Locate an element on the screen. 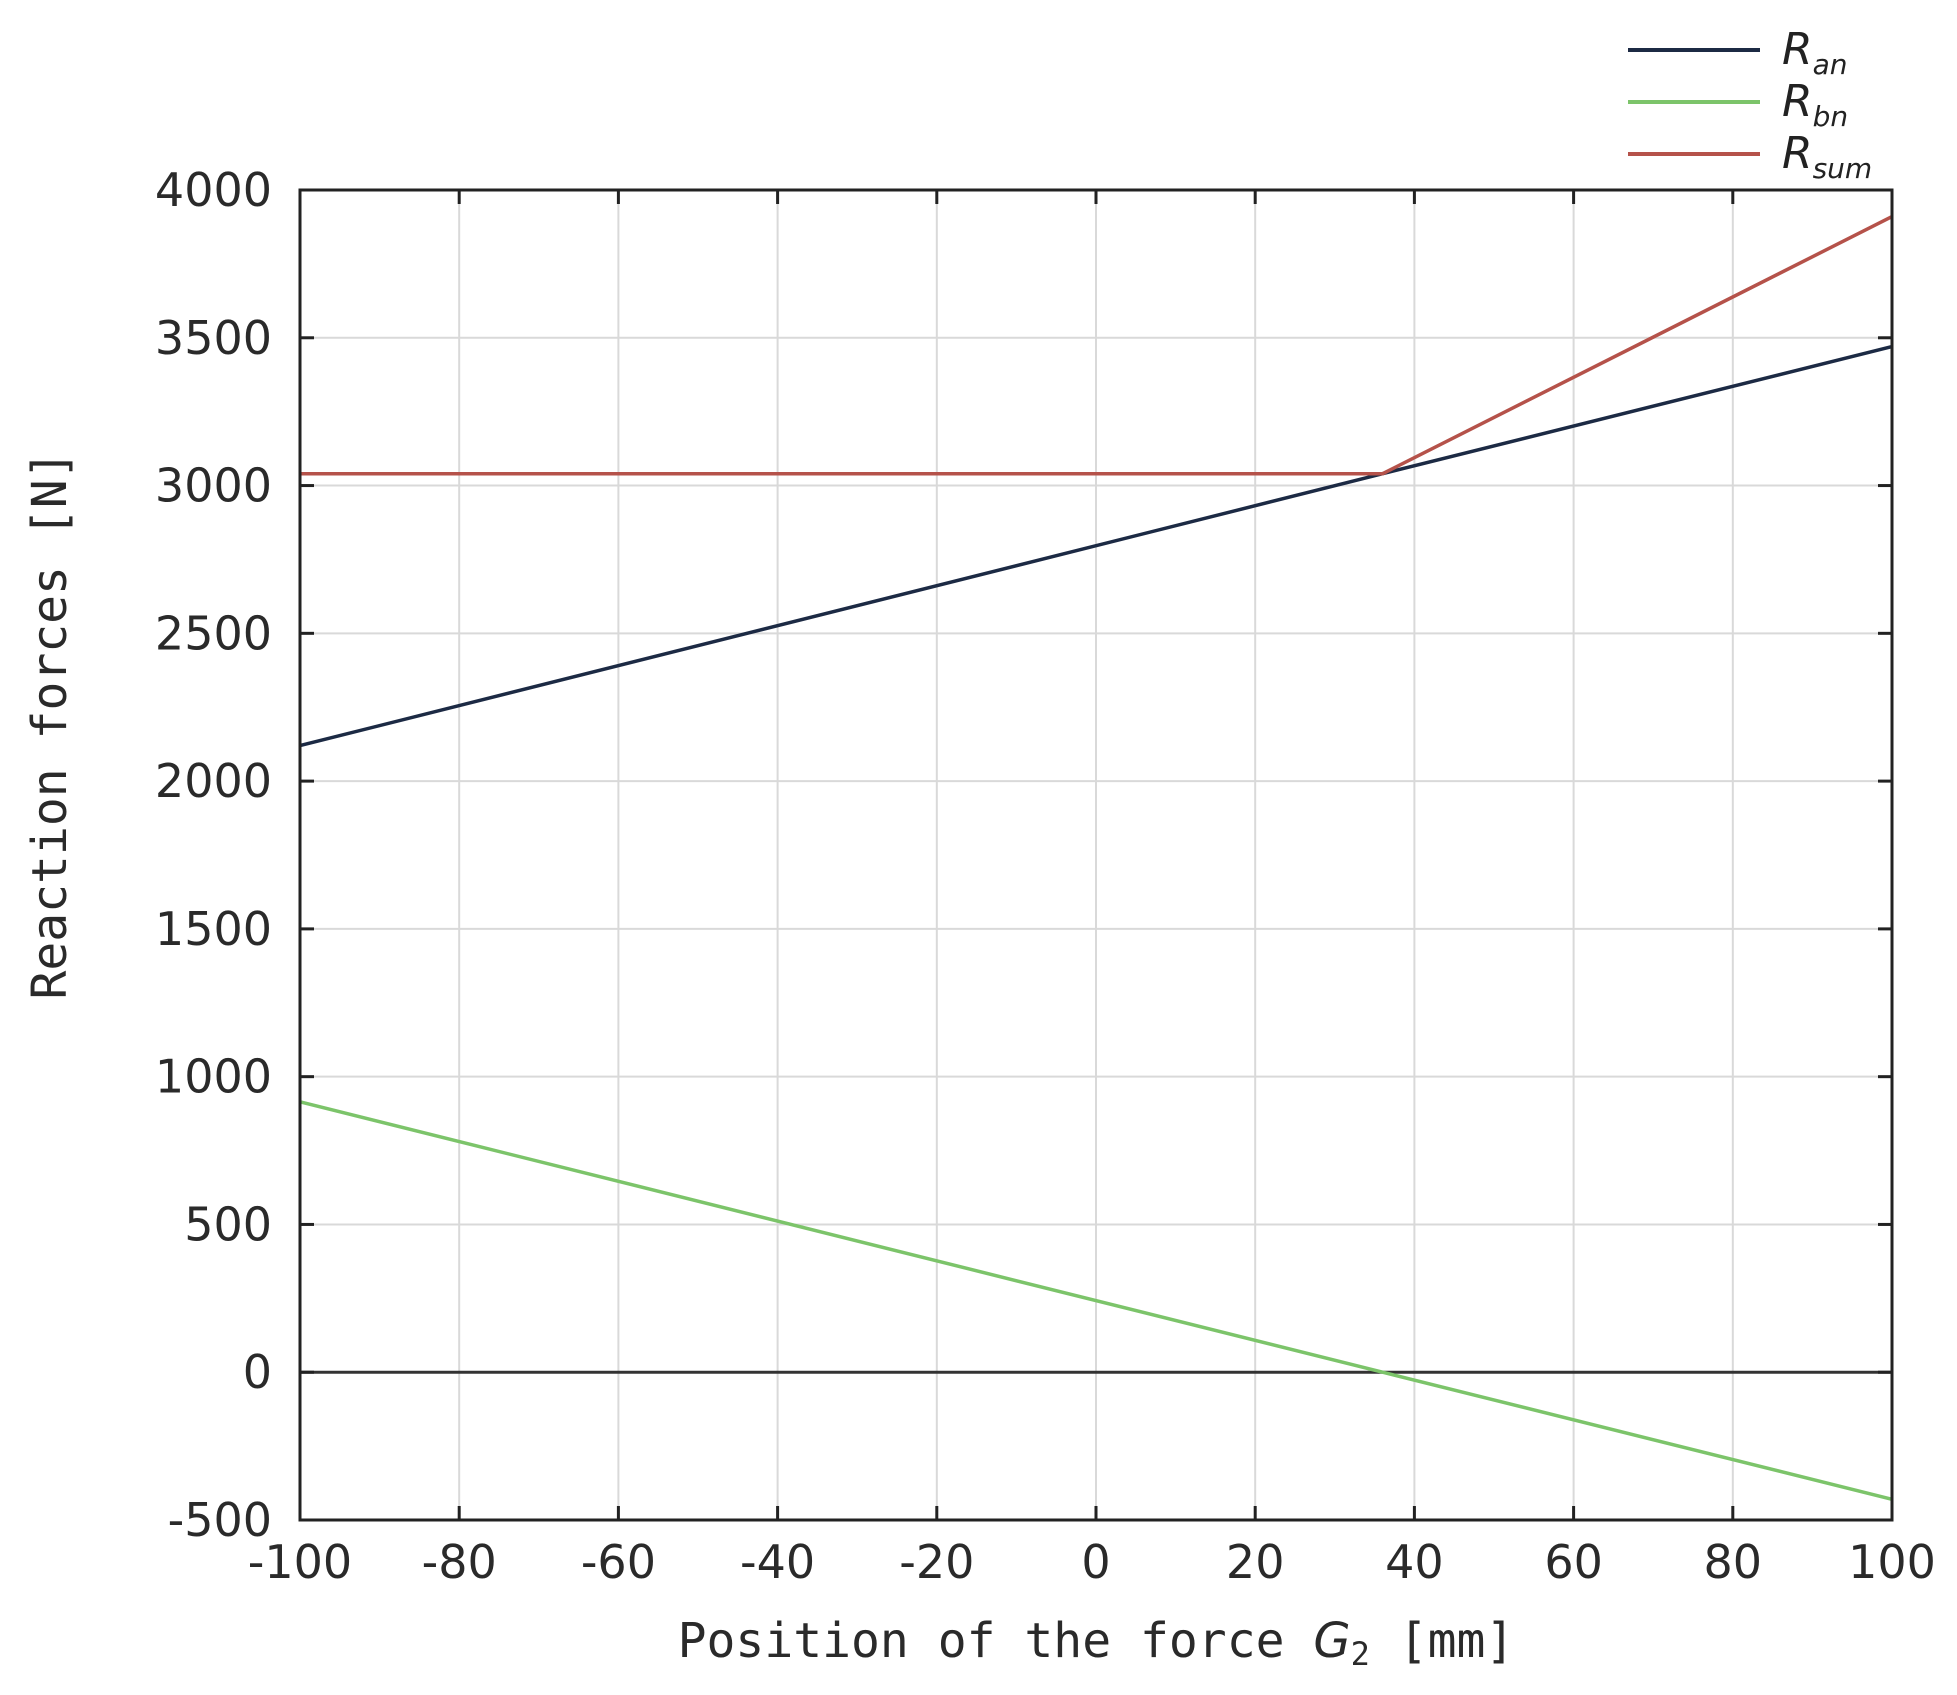 This screenshot has width=1957, height=1695. y-tick-label: 4000 is located at coordinates (213, 190).